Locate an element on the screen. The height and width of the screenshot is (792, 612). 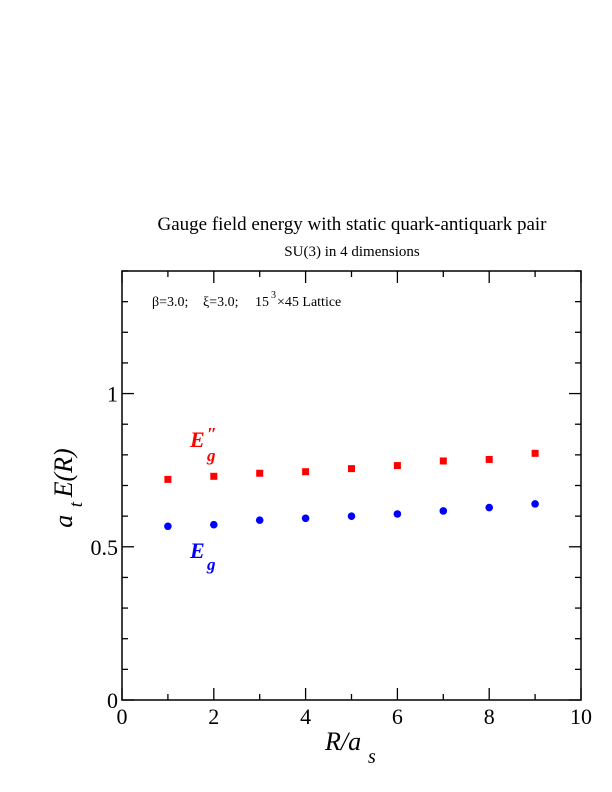
y-axis-label: a t E(R) is located at coordinates (68, 487).